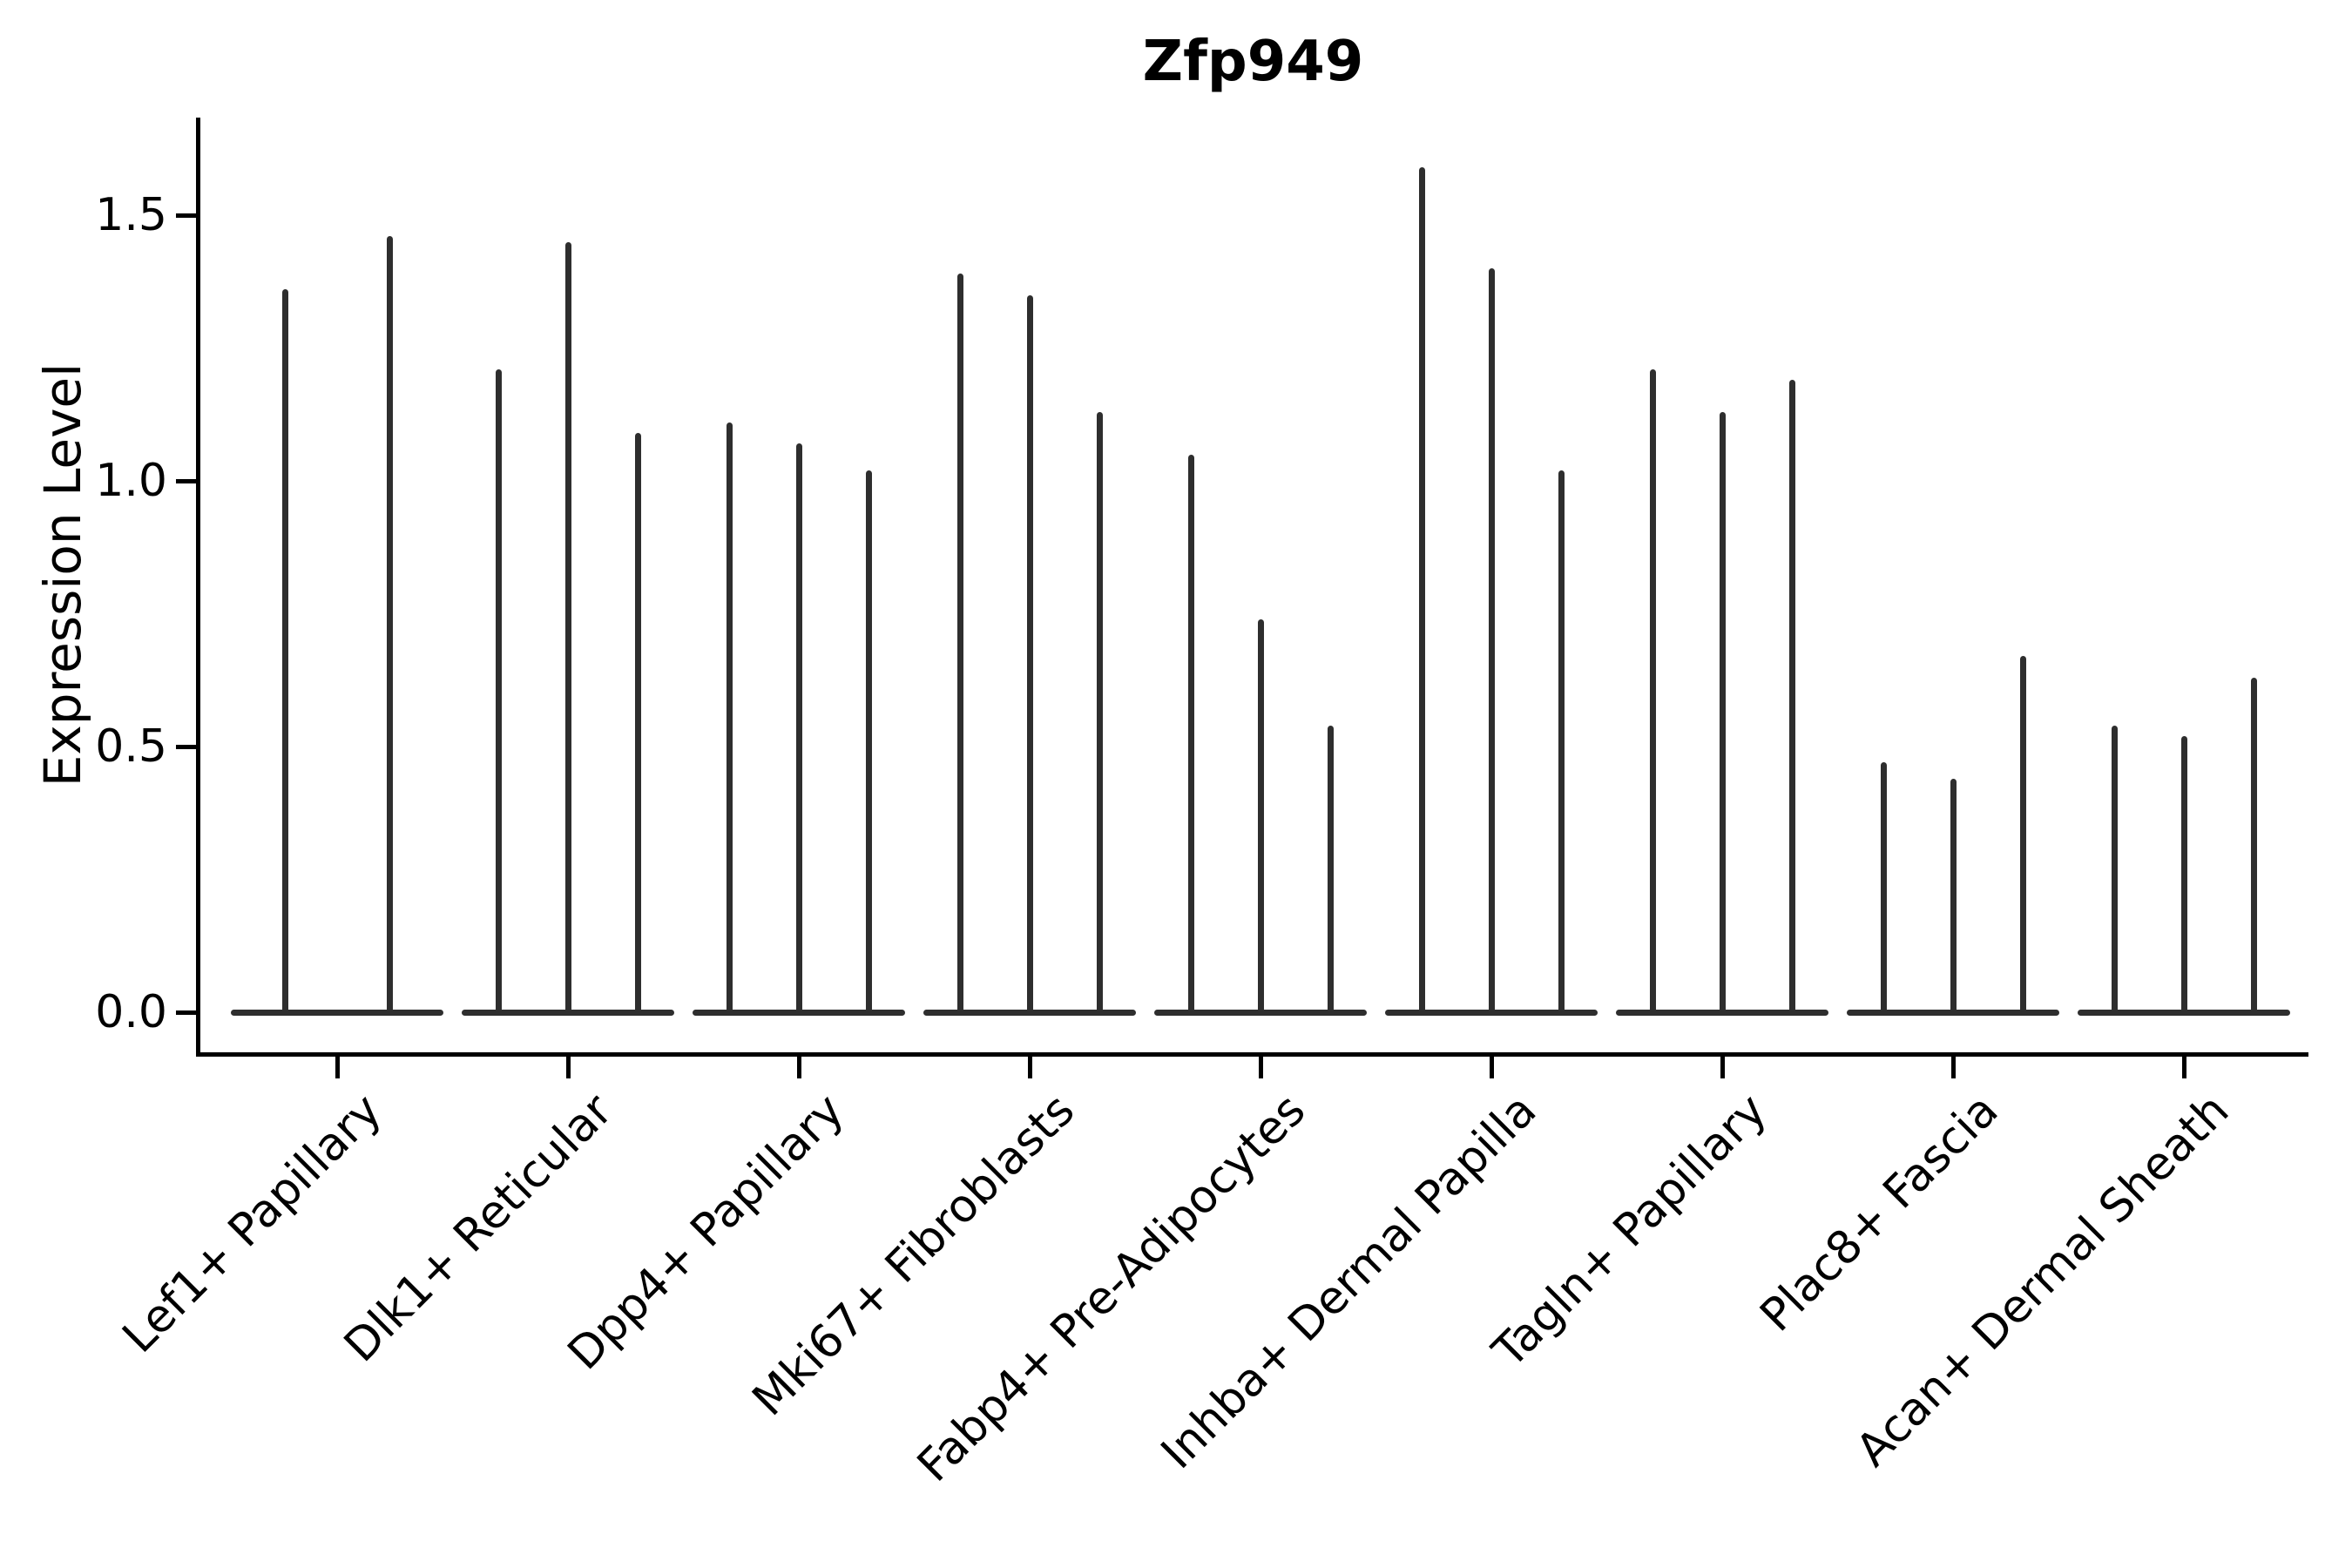  Describe the element at coordinates (131, 746) in the screenshot. I see `y-tick-label: 0.5` at that location.